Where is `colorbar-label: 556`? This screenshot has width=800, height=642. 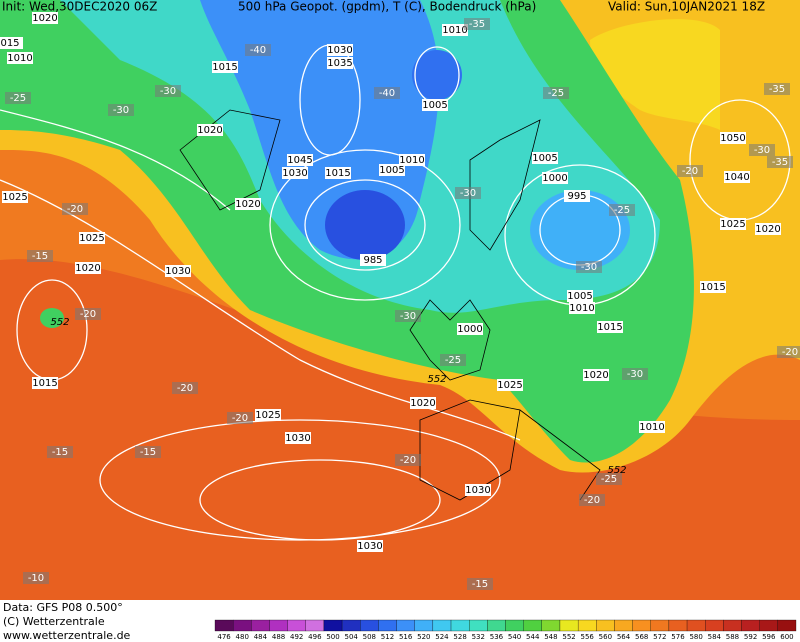 colorbar-label: 556 is located at coordinates (588, 637).